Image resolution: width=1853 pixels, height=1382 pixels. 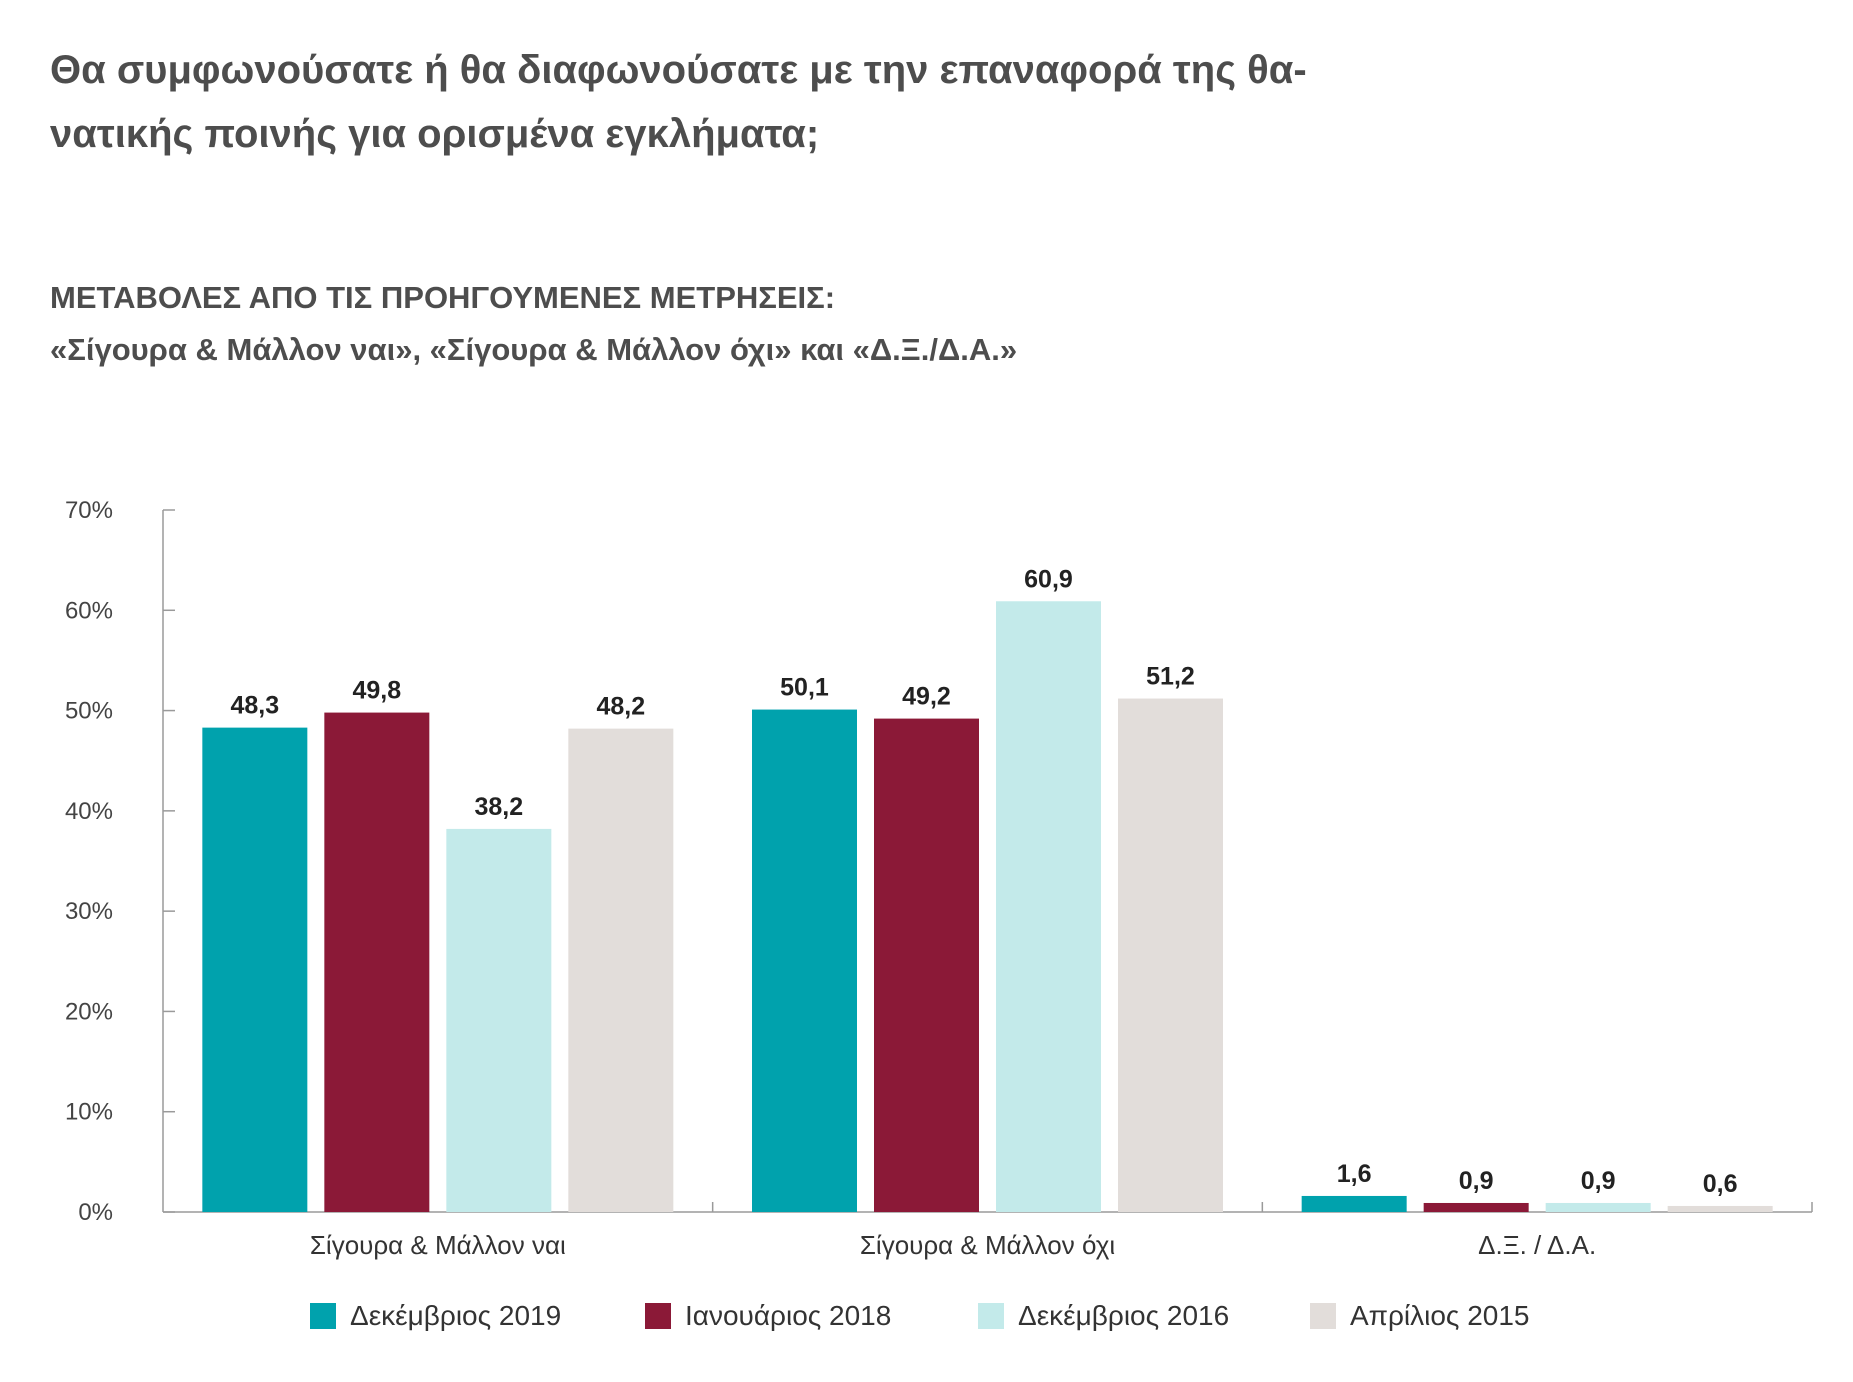 What do you see at coordinates (926, 697) in the screenshot?
I see `data-label: 49,2` at bounding box center [926, 697].